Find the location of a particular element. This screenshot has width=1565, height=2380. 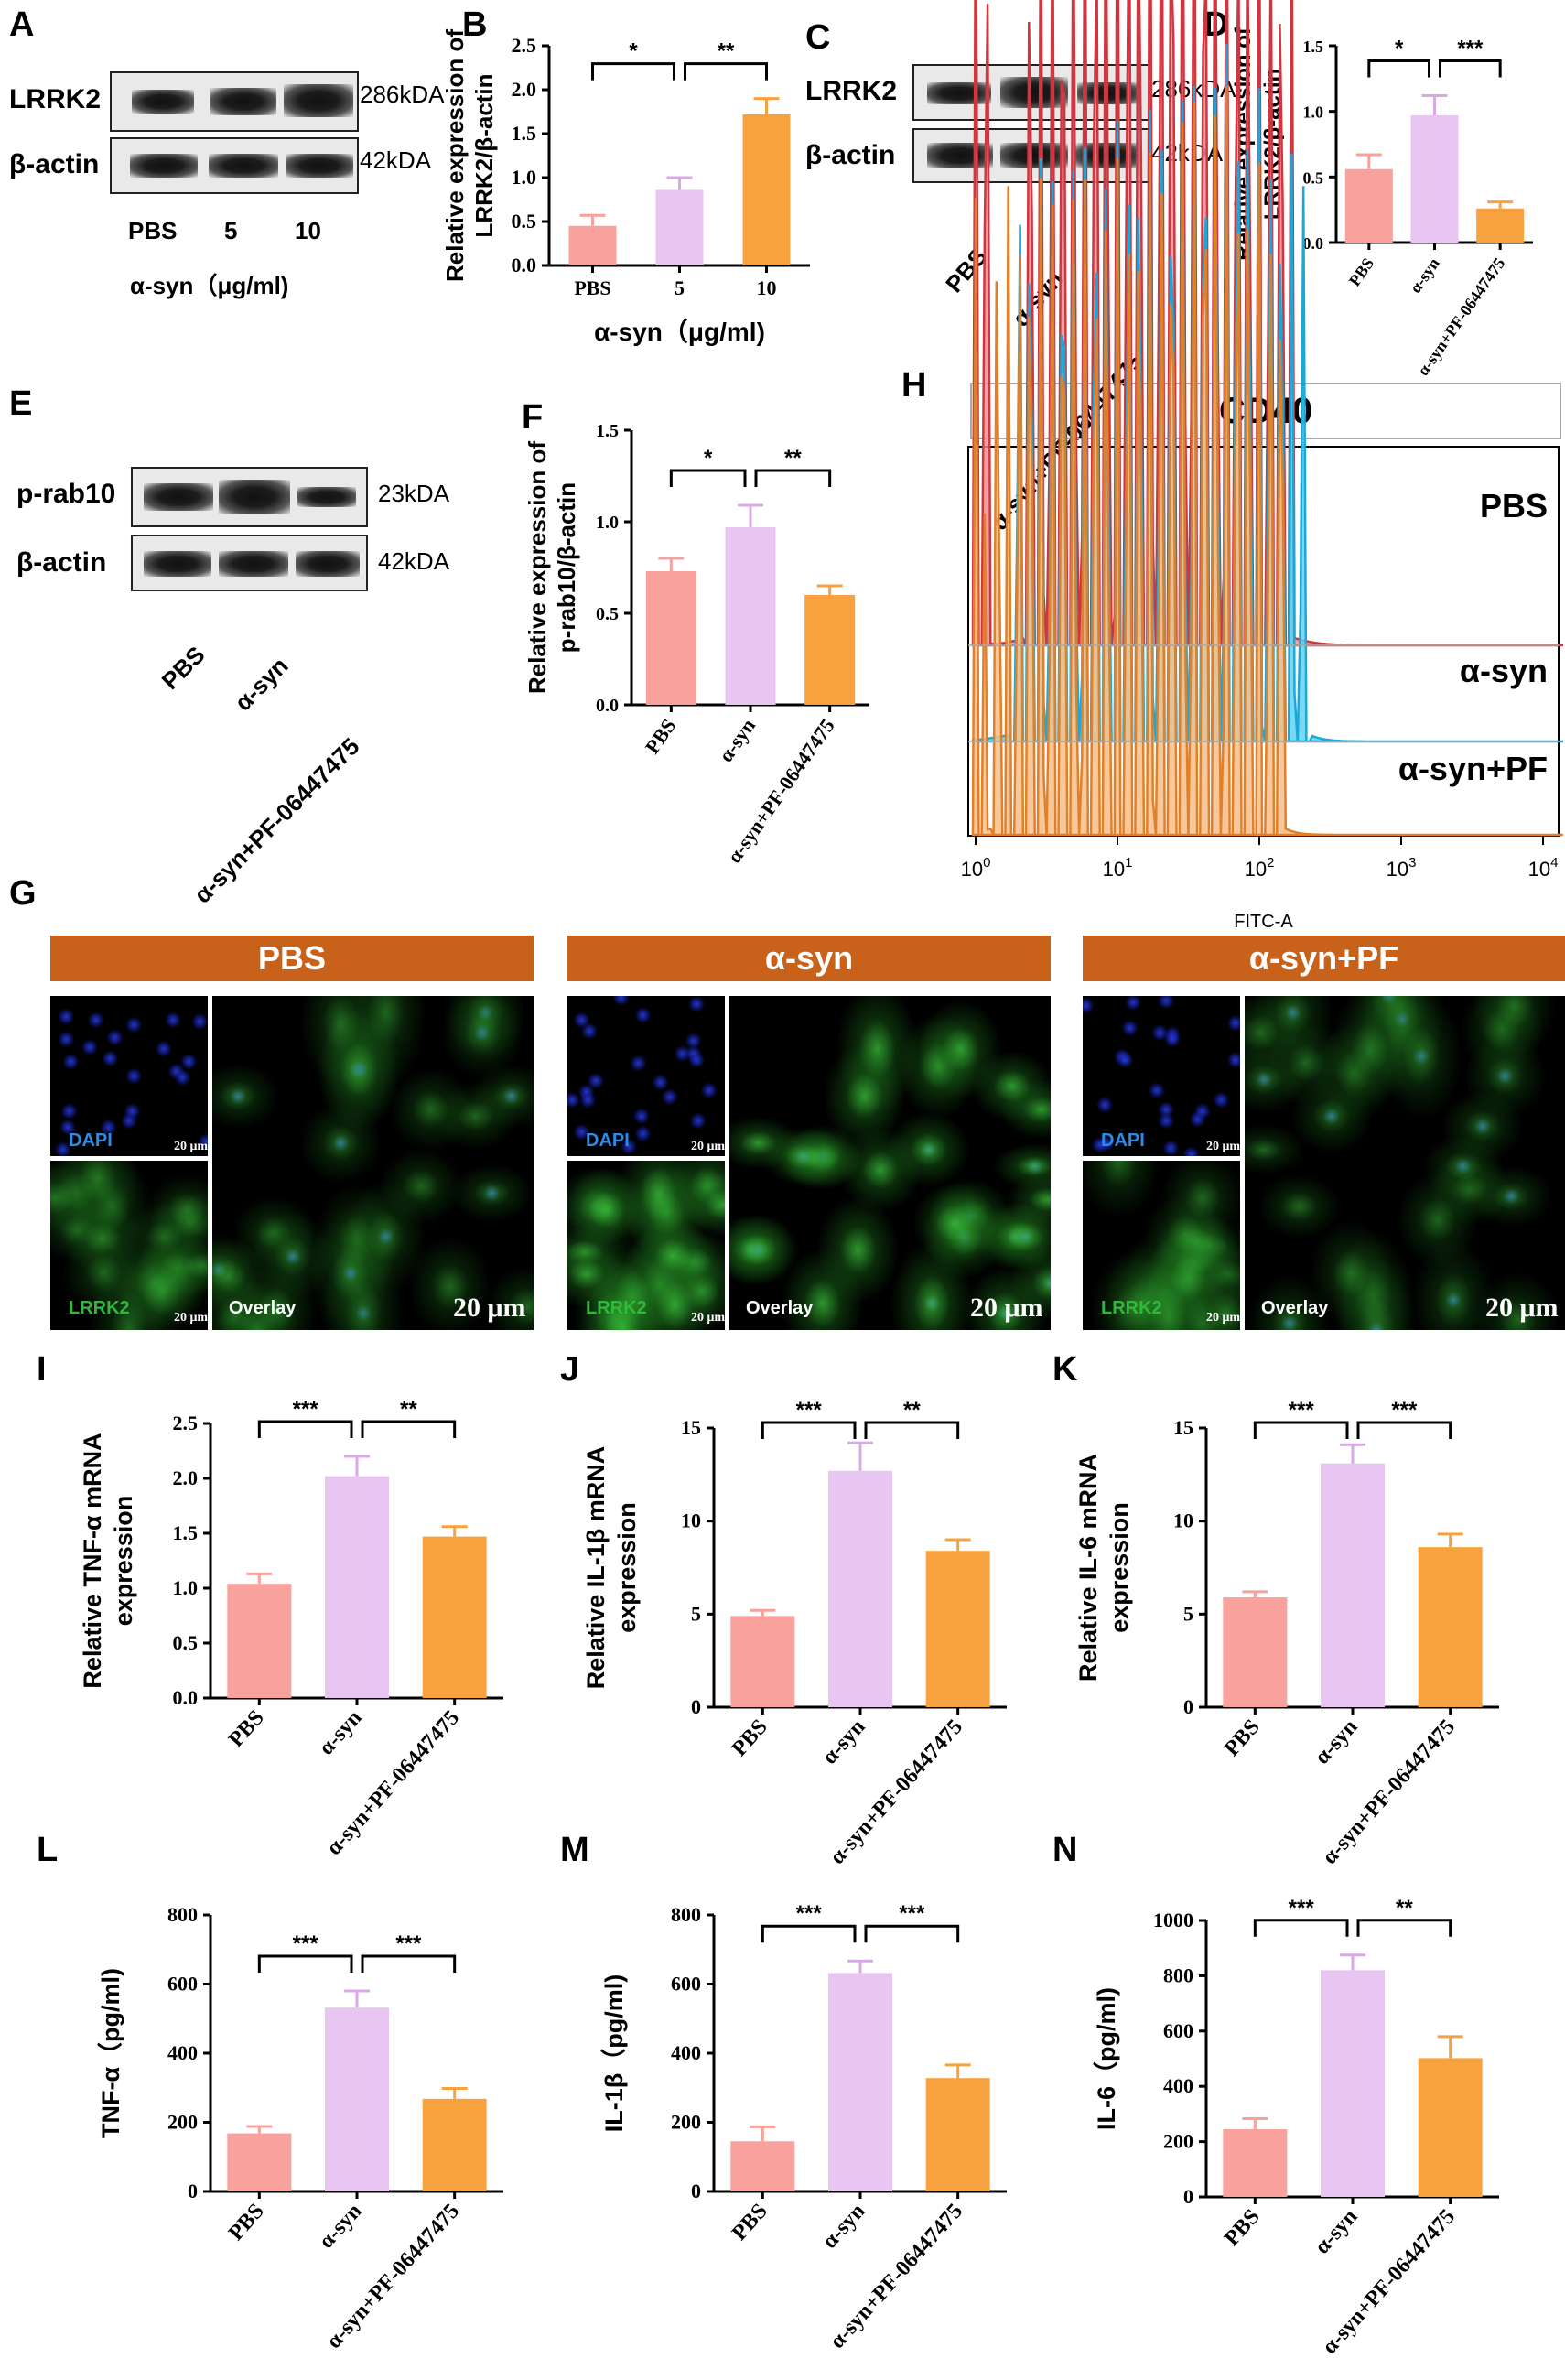

blot-e-actin-strip is located at coordinates (249, 563).